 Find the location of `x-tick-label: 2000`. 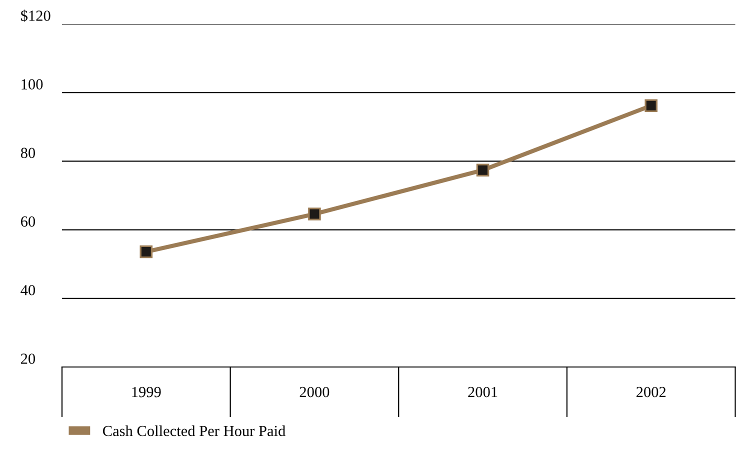

x-tick-label: 2000 is located at coordinates (315, 392).